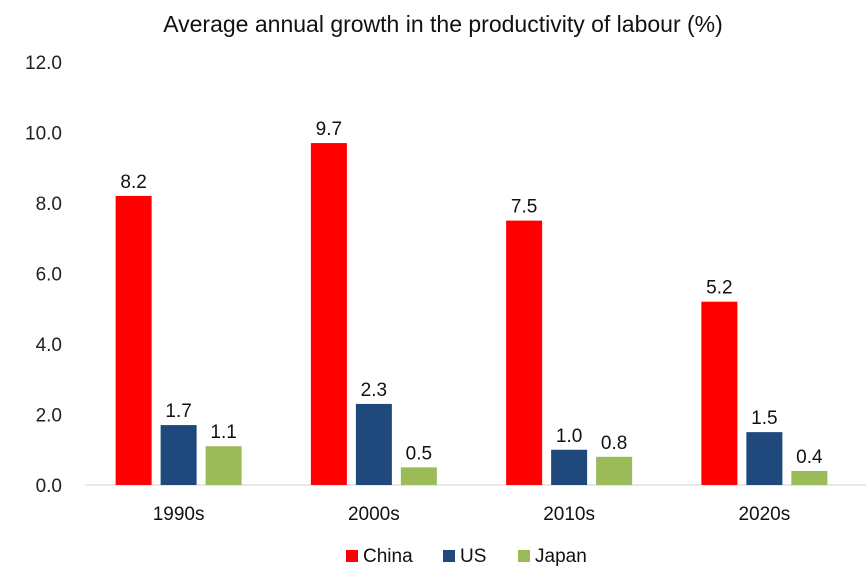  Describe the element at coordinates (133, 340) in the screenshot. I see `bar-china-1990s` at that location.